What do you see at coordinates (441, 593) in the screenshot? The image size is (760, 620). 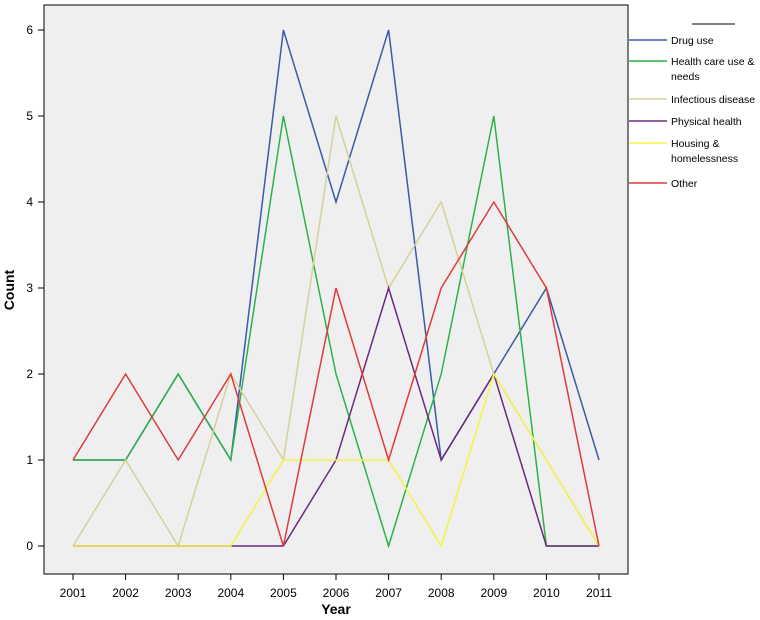 I see `x-tick-label: 2008` at bounding box center [441, 593].